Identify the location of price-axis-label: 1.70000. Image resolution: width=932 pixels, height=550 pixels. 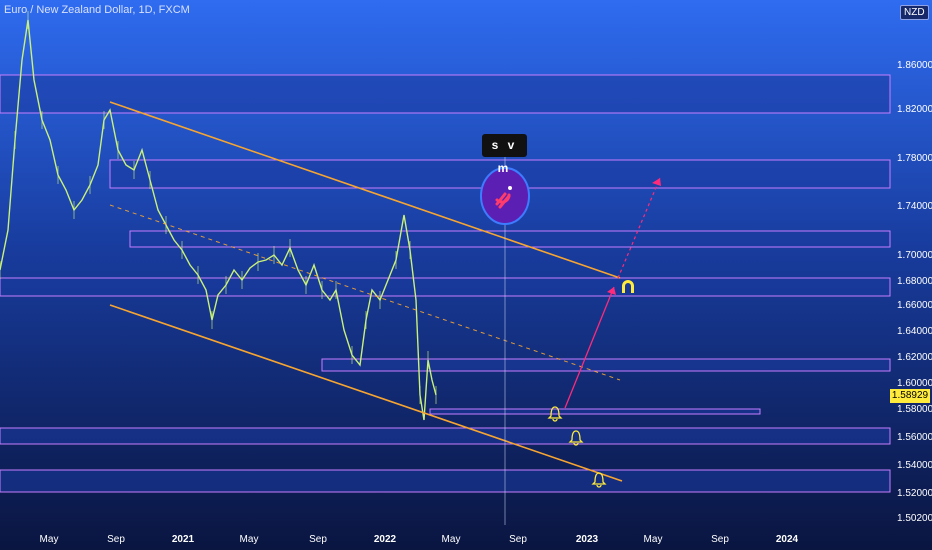
(914, 255).